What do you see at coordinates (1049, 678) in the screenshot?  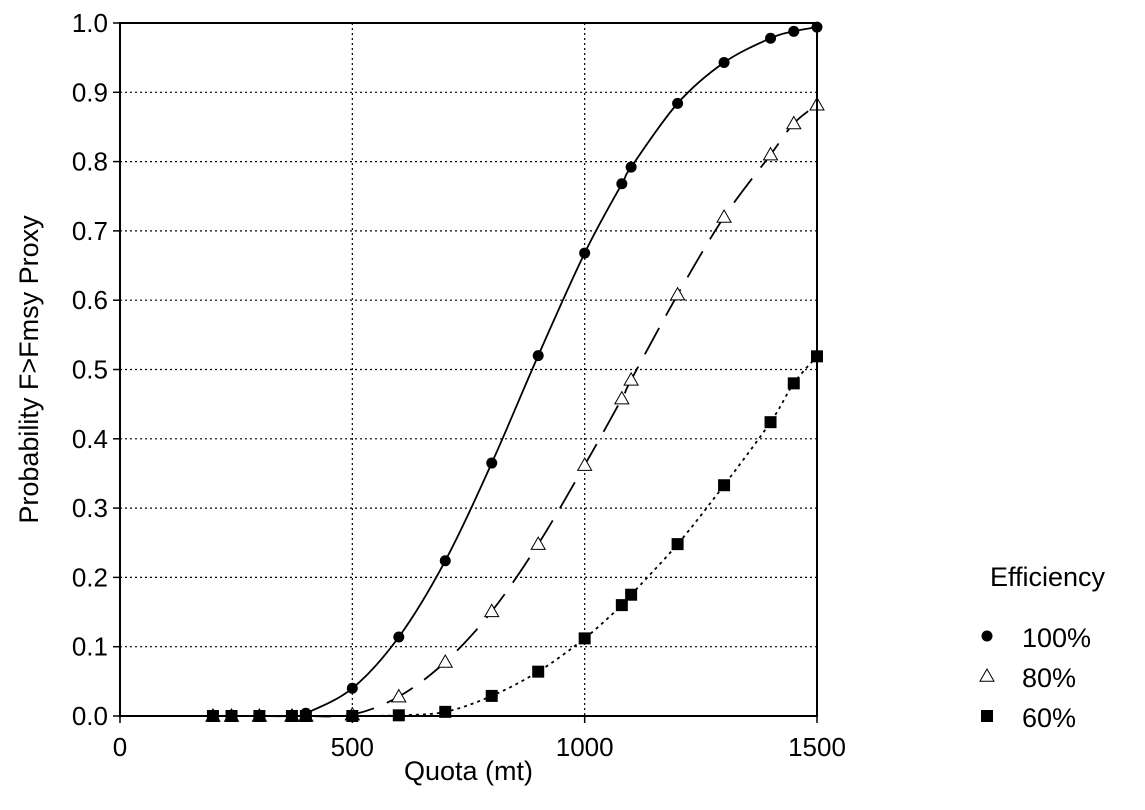 I see `legend-label-2: 80%` at bounding box center [1049, 678].